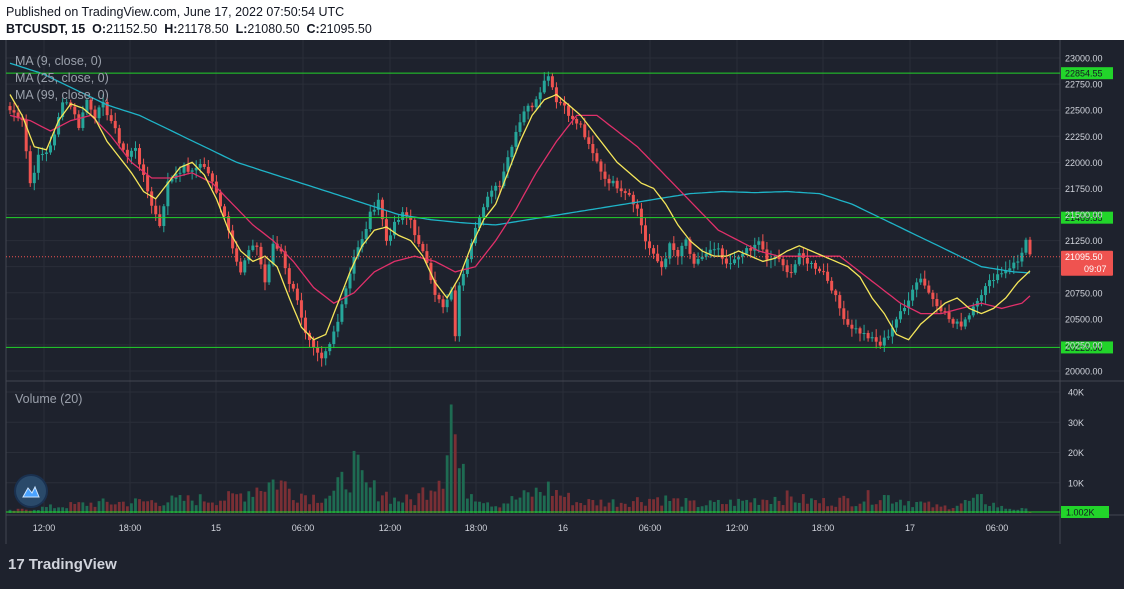 The height and width of the screenshot is (589, 1124). Describe the element at coordinates (823, 528) in the screenshot. I see `time-tick-label: 18:00` at that location.